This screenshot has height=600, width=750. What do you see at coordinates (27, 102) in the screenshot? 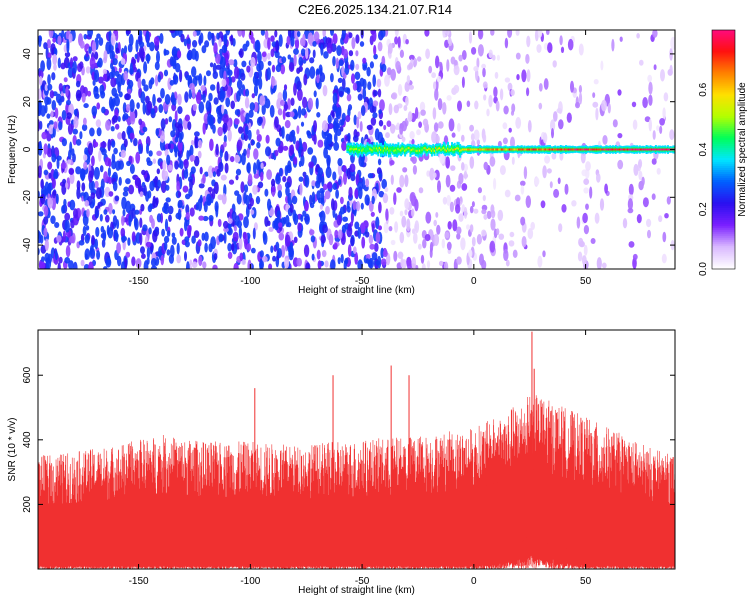
I see `y-tick-label: 20` at bounding box center [27, 102].